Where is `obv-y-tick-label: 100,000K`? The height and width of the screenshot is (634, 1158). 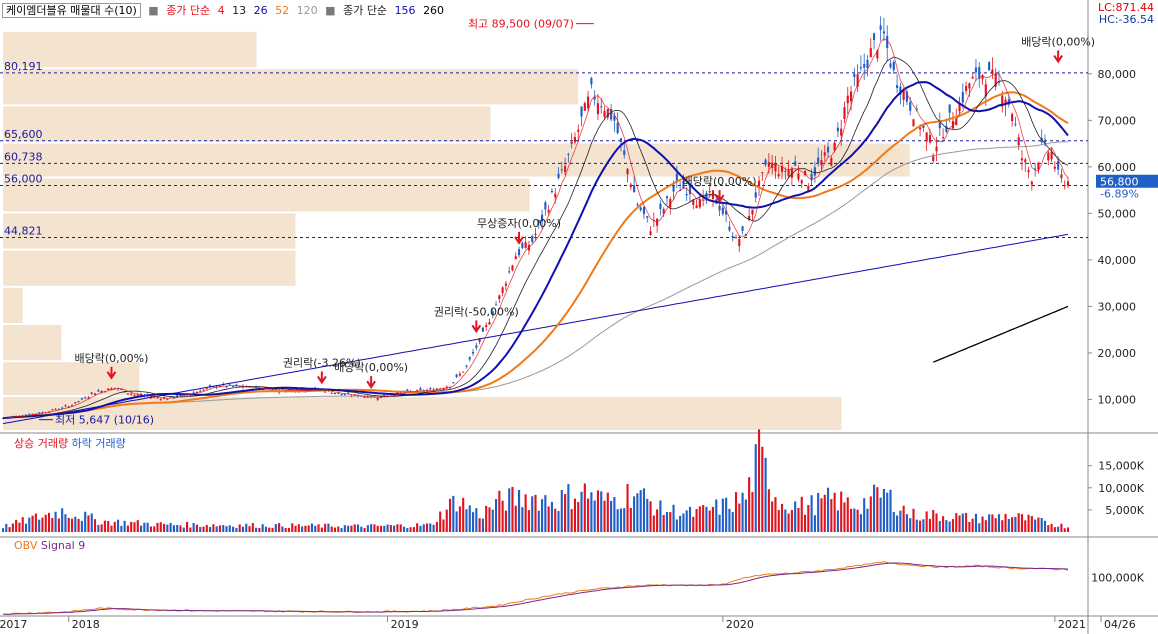 obv-y-tick-label: 100,000K is located at coordinates (1117, 578).